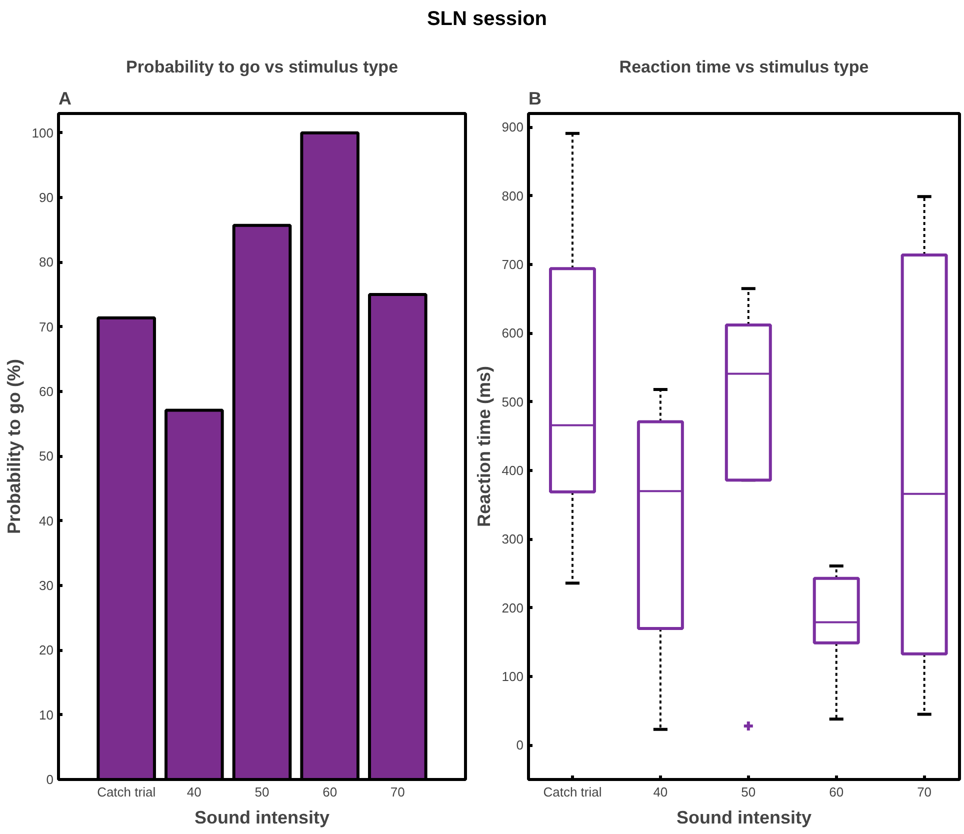 The height and width of the screenshot is (834, 964). I want to click on y-tick-label: 200, so click(513, 608).